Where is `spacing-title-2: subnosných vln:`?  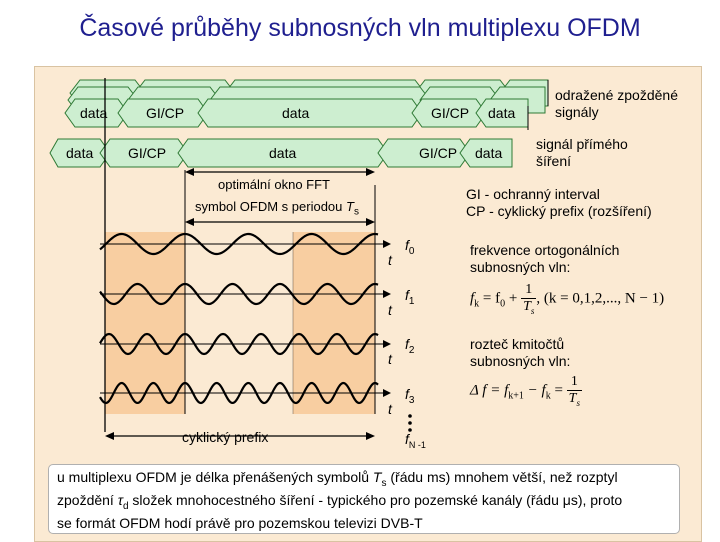 spacing-title-2: subnosných vln: is located at coordinates (520, 361).